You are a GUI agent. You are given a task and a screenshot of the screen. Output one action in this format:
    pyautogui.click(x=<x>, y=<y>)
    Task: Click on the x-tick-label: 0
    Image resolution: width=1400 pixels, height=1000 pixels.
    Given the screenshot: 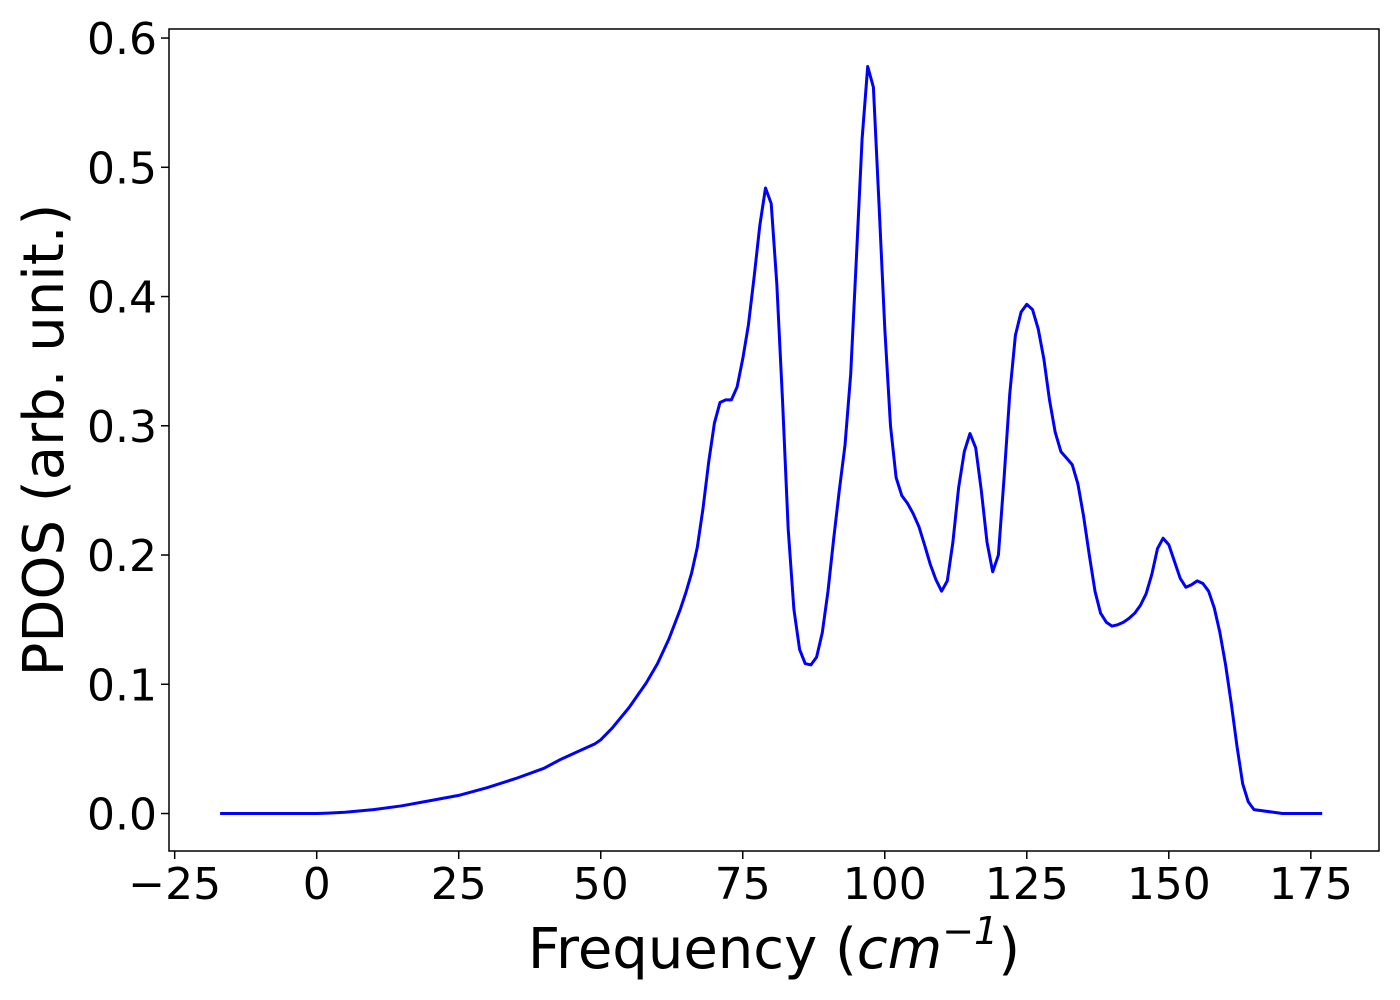 What is the action you would take?
    pyautogui.click(x=317, y=884)
    